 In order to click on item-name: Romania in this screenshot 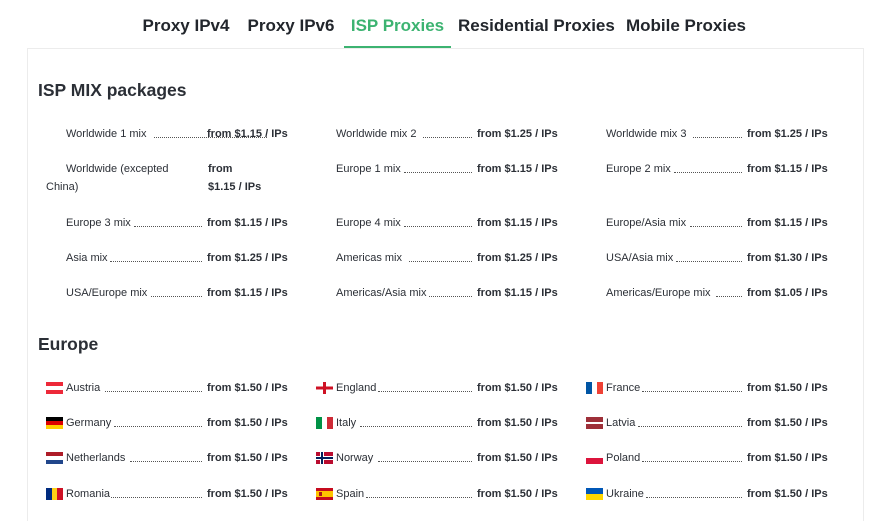, I will do `click(88, 494)`.